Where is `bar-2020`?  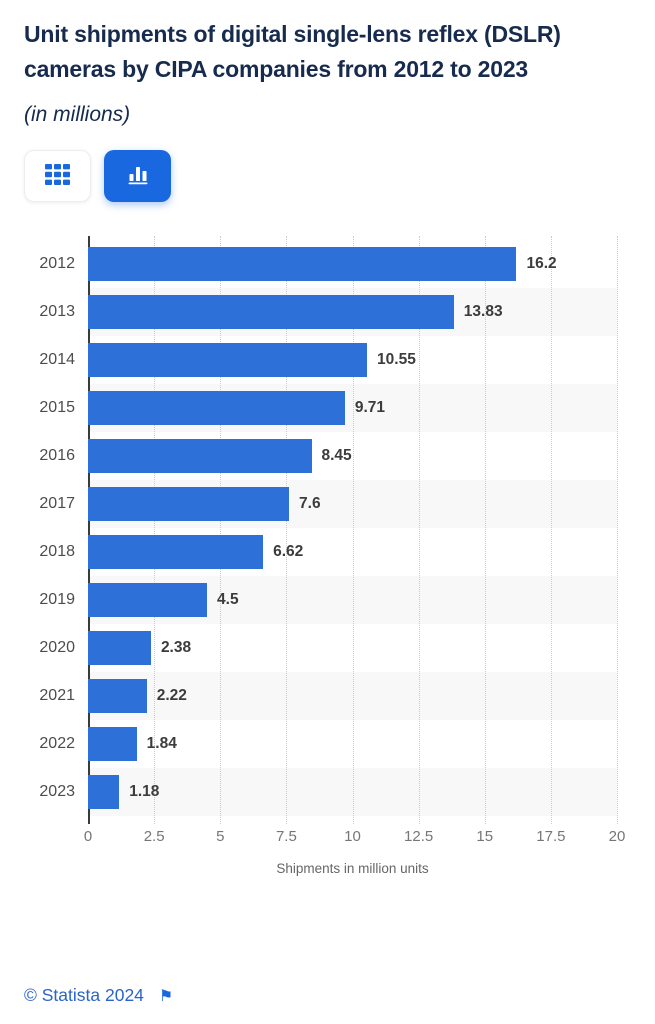 bar-2020 is located at coordinates (119, 648).